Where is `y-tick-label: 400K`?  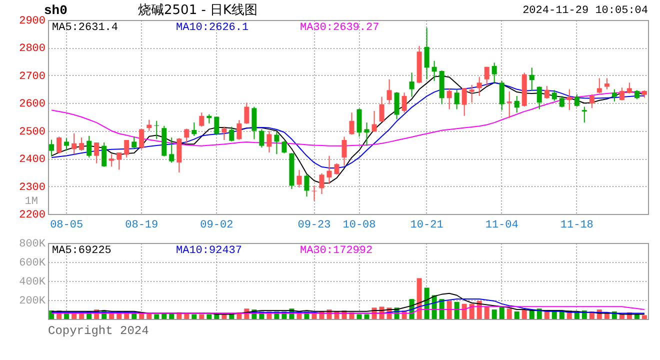
y-tick-label: 400K is located at coordinates (32, 282).